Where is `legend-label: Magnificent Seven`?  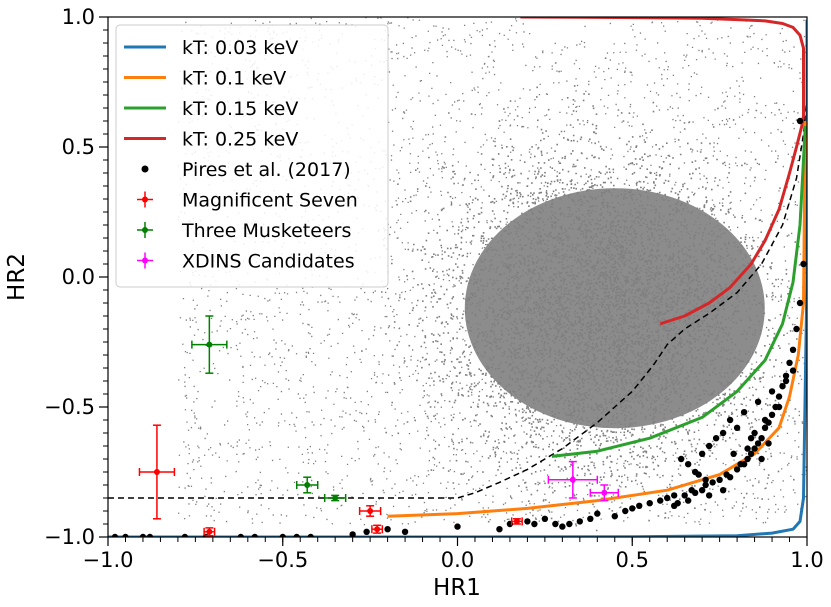 legend-label: Magnificent Seven is located at coordinates (270, 201).